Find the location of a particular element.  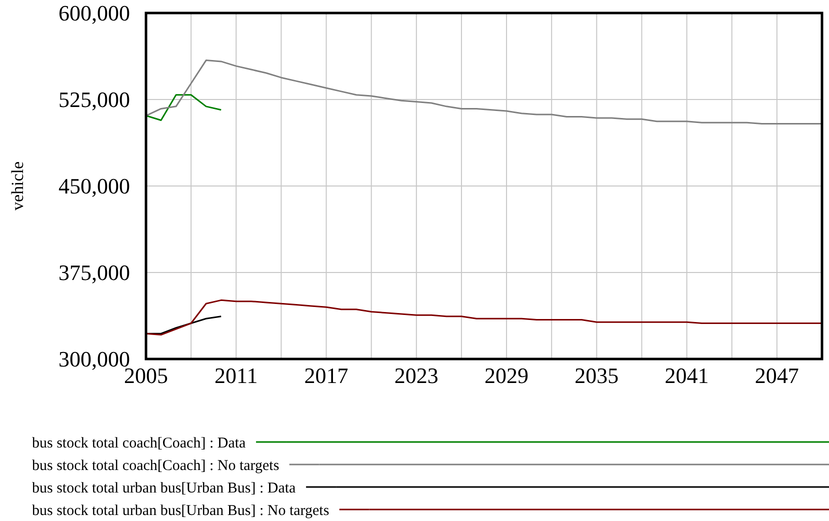

legend-label: bus stock total coach[Coach] : No targets is located at coordinates (156, 466).